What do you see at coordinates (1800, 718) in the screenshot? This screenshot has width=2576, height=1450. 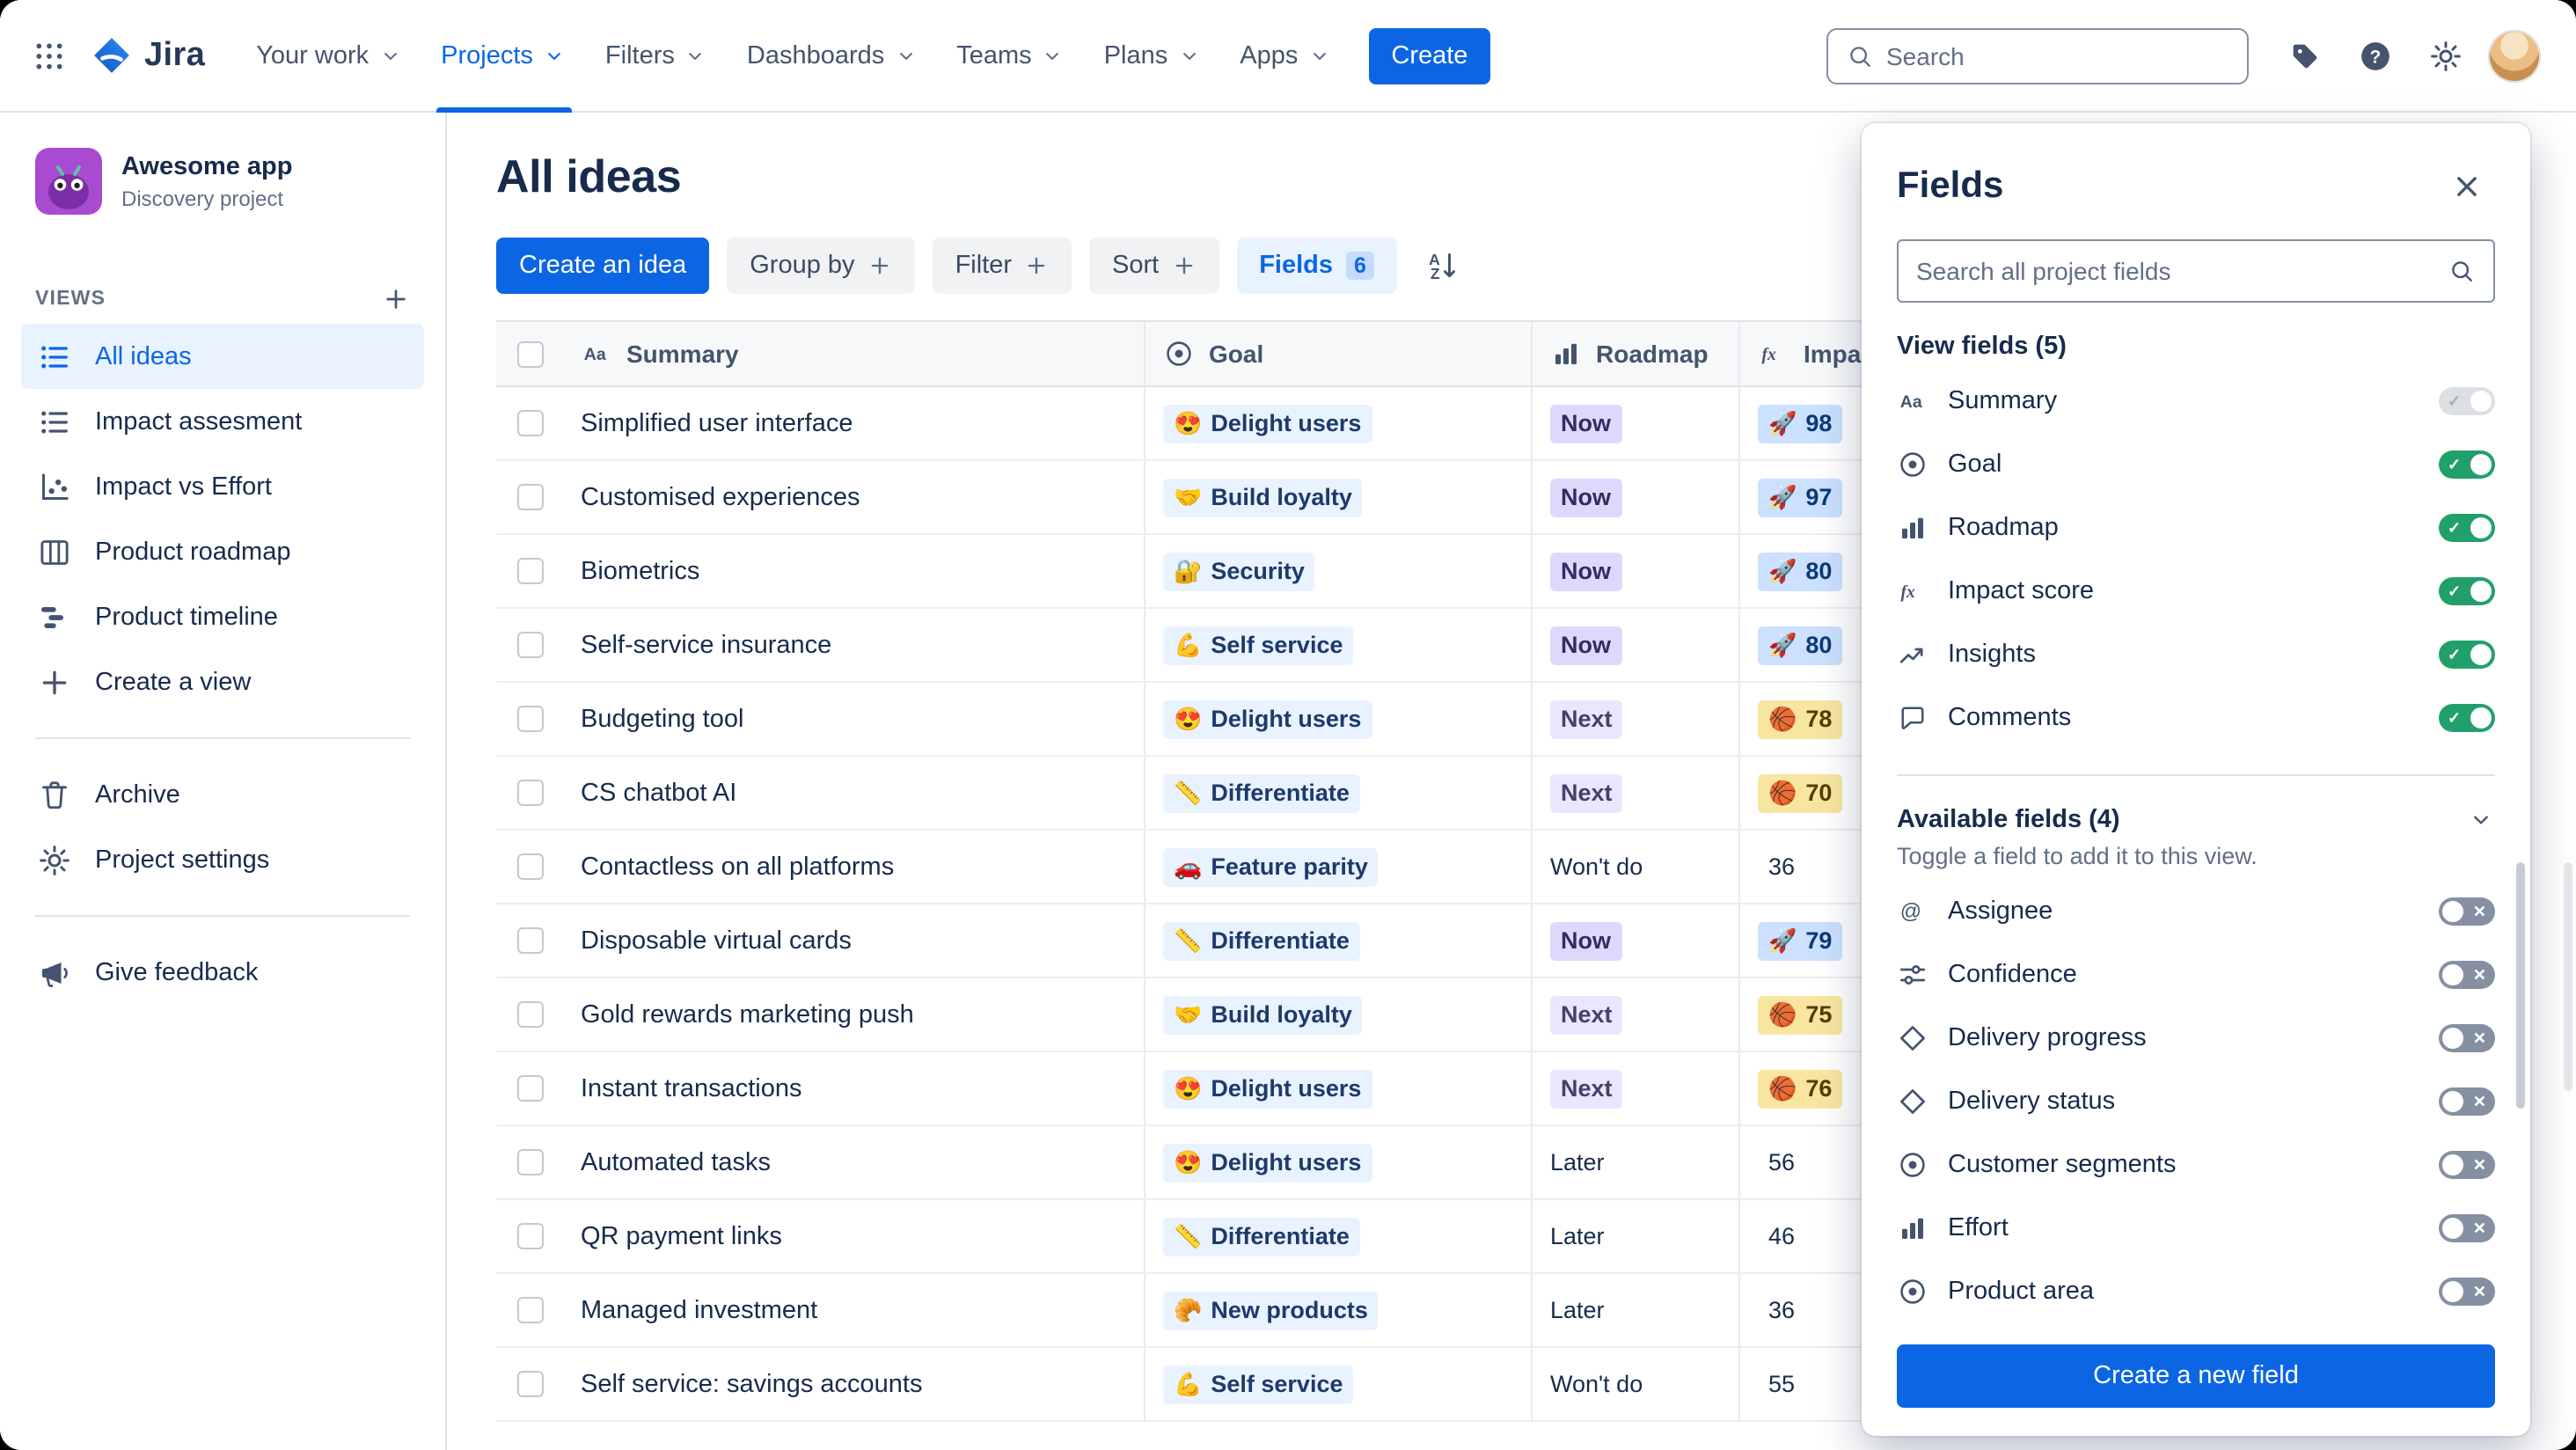 I see `impact-score-badge: 🏀 78` at bounding box center [1800, 718].